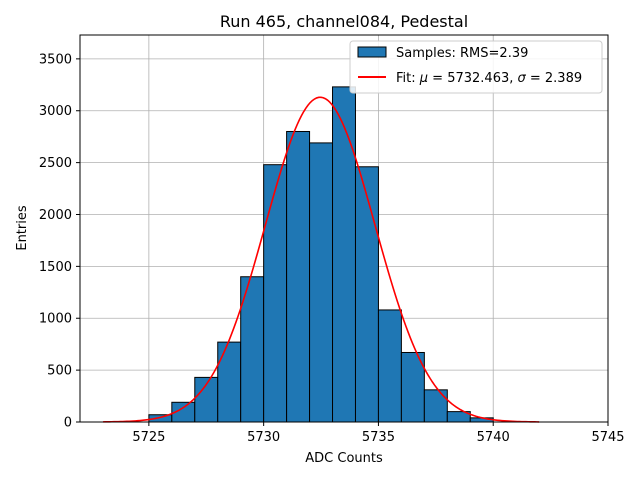 This screenshot has width=640, height=480. What do you see at coordinates (55, 319) in the screenshot?
I see `y-tick-label-2: 1000` at bounding box center [55, 319].